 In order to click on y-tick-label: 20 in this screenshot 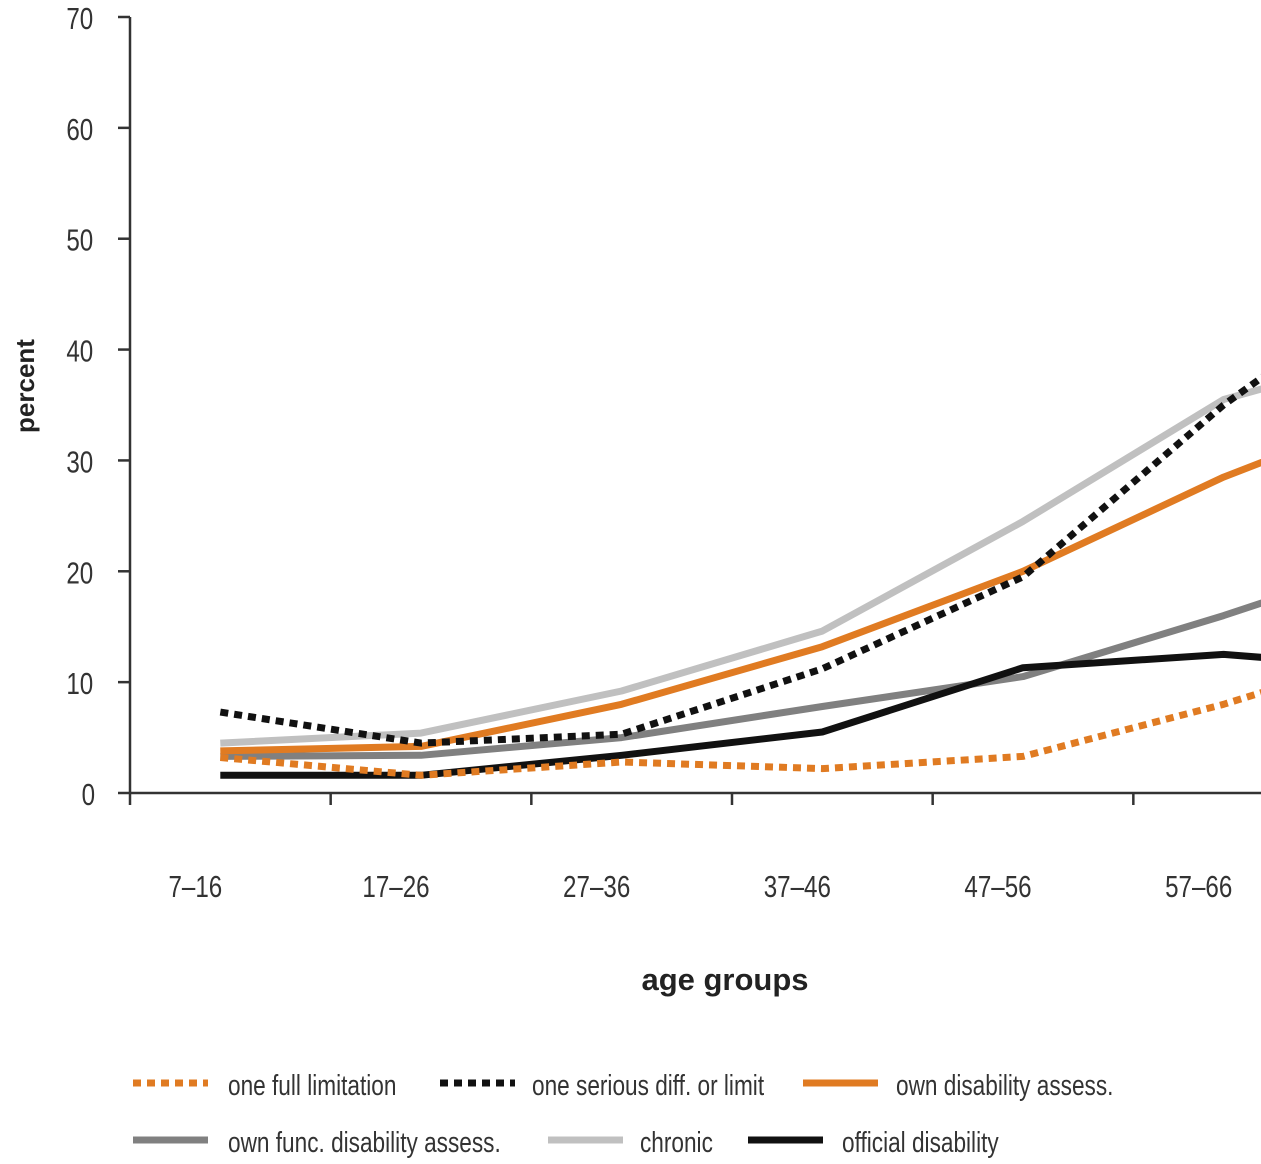, I will do `click(79, 572)`.